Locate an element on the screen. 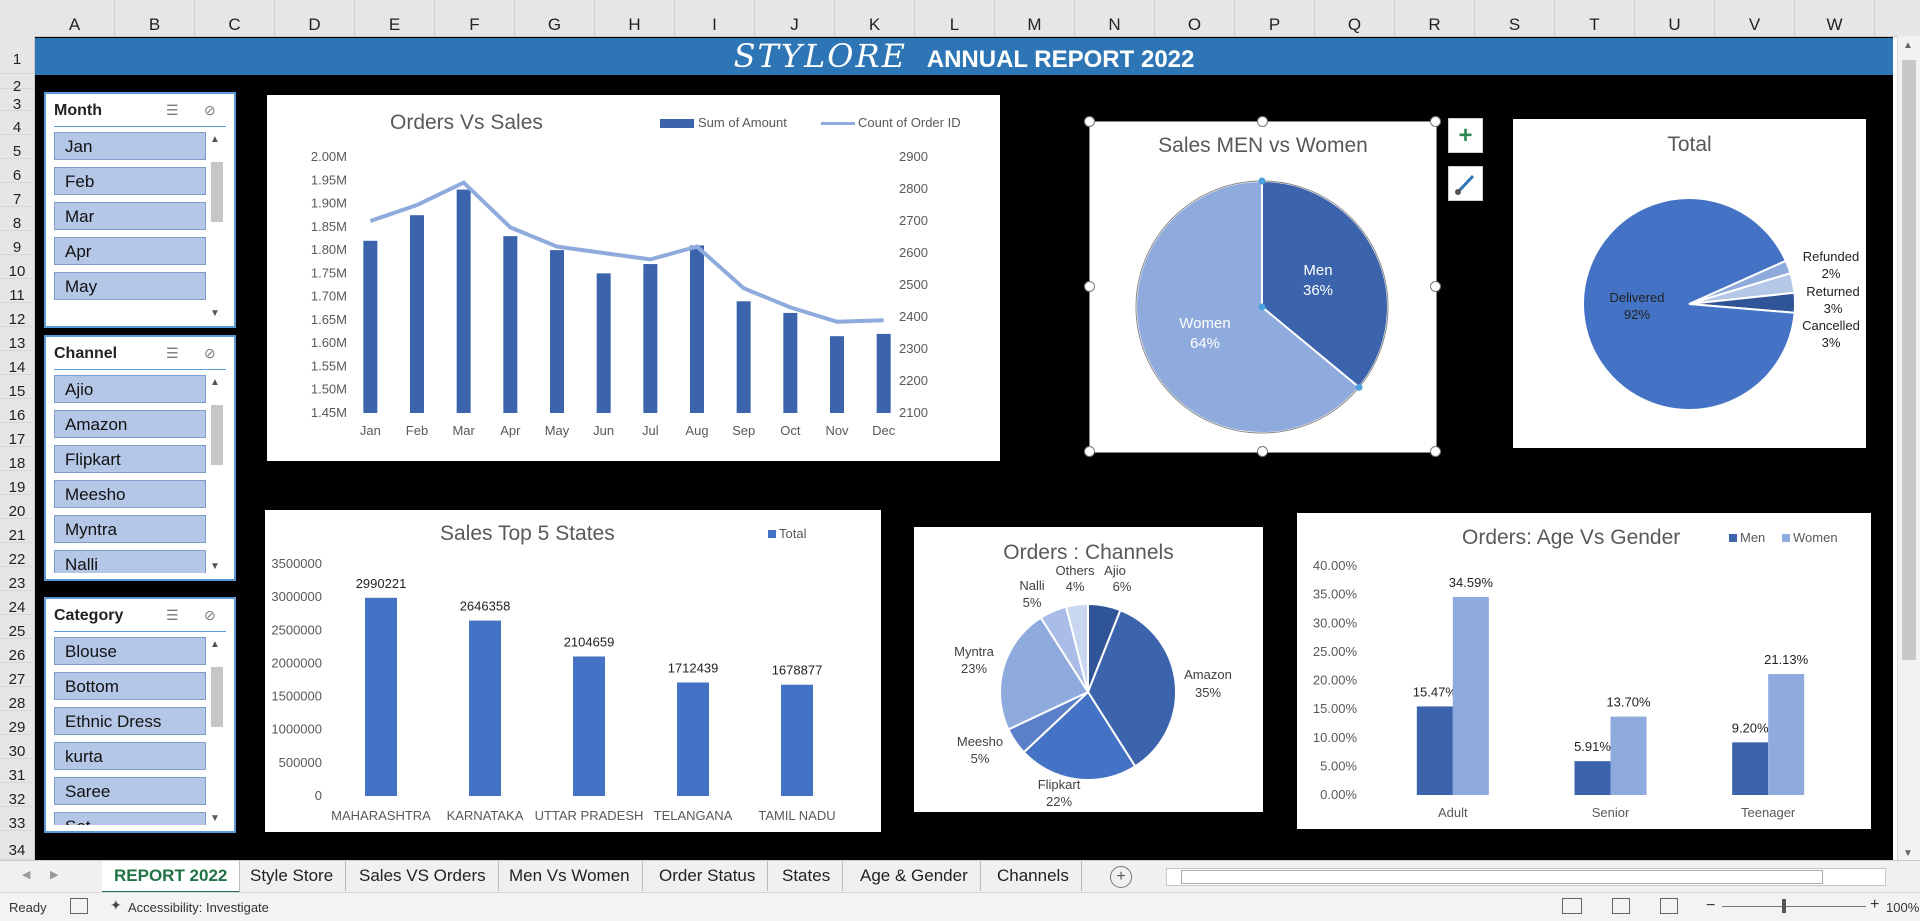 The width and height of the screenshot is (1920, 921). slicer-item: Ethnic Dress is located at coordinates (130, 721).